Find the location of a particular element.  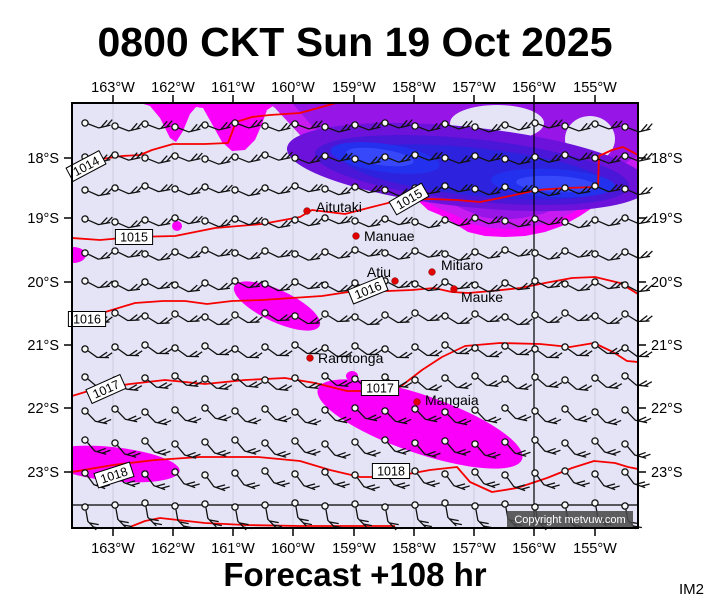

longitude-label: 157°W is located at coordinates (474, 88).